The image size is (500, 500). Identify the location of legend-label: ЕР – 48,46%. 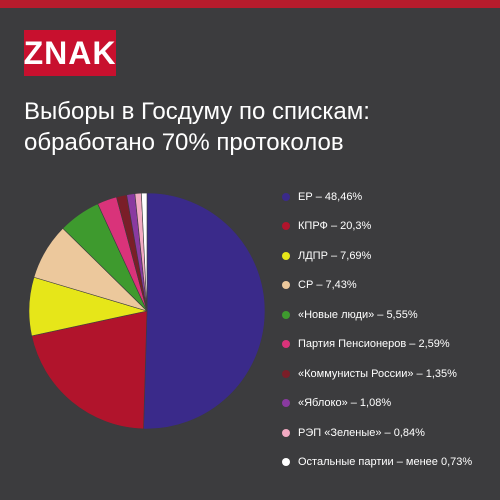
(330, 196).